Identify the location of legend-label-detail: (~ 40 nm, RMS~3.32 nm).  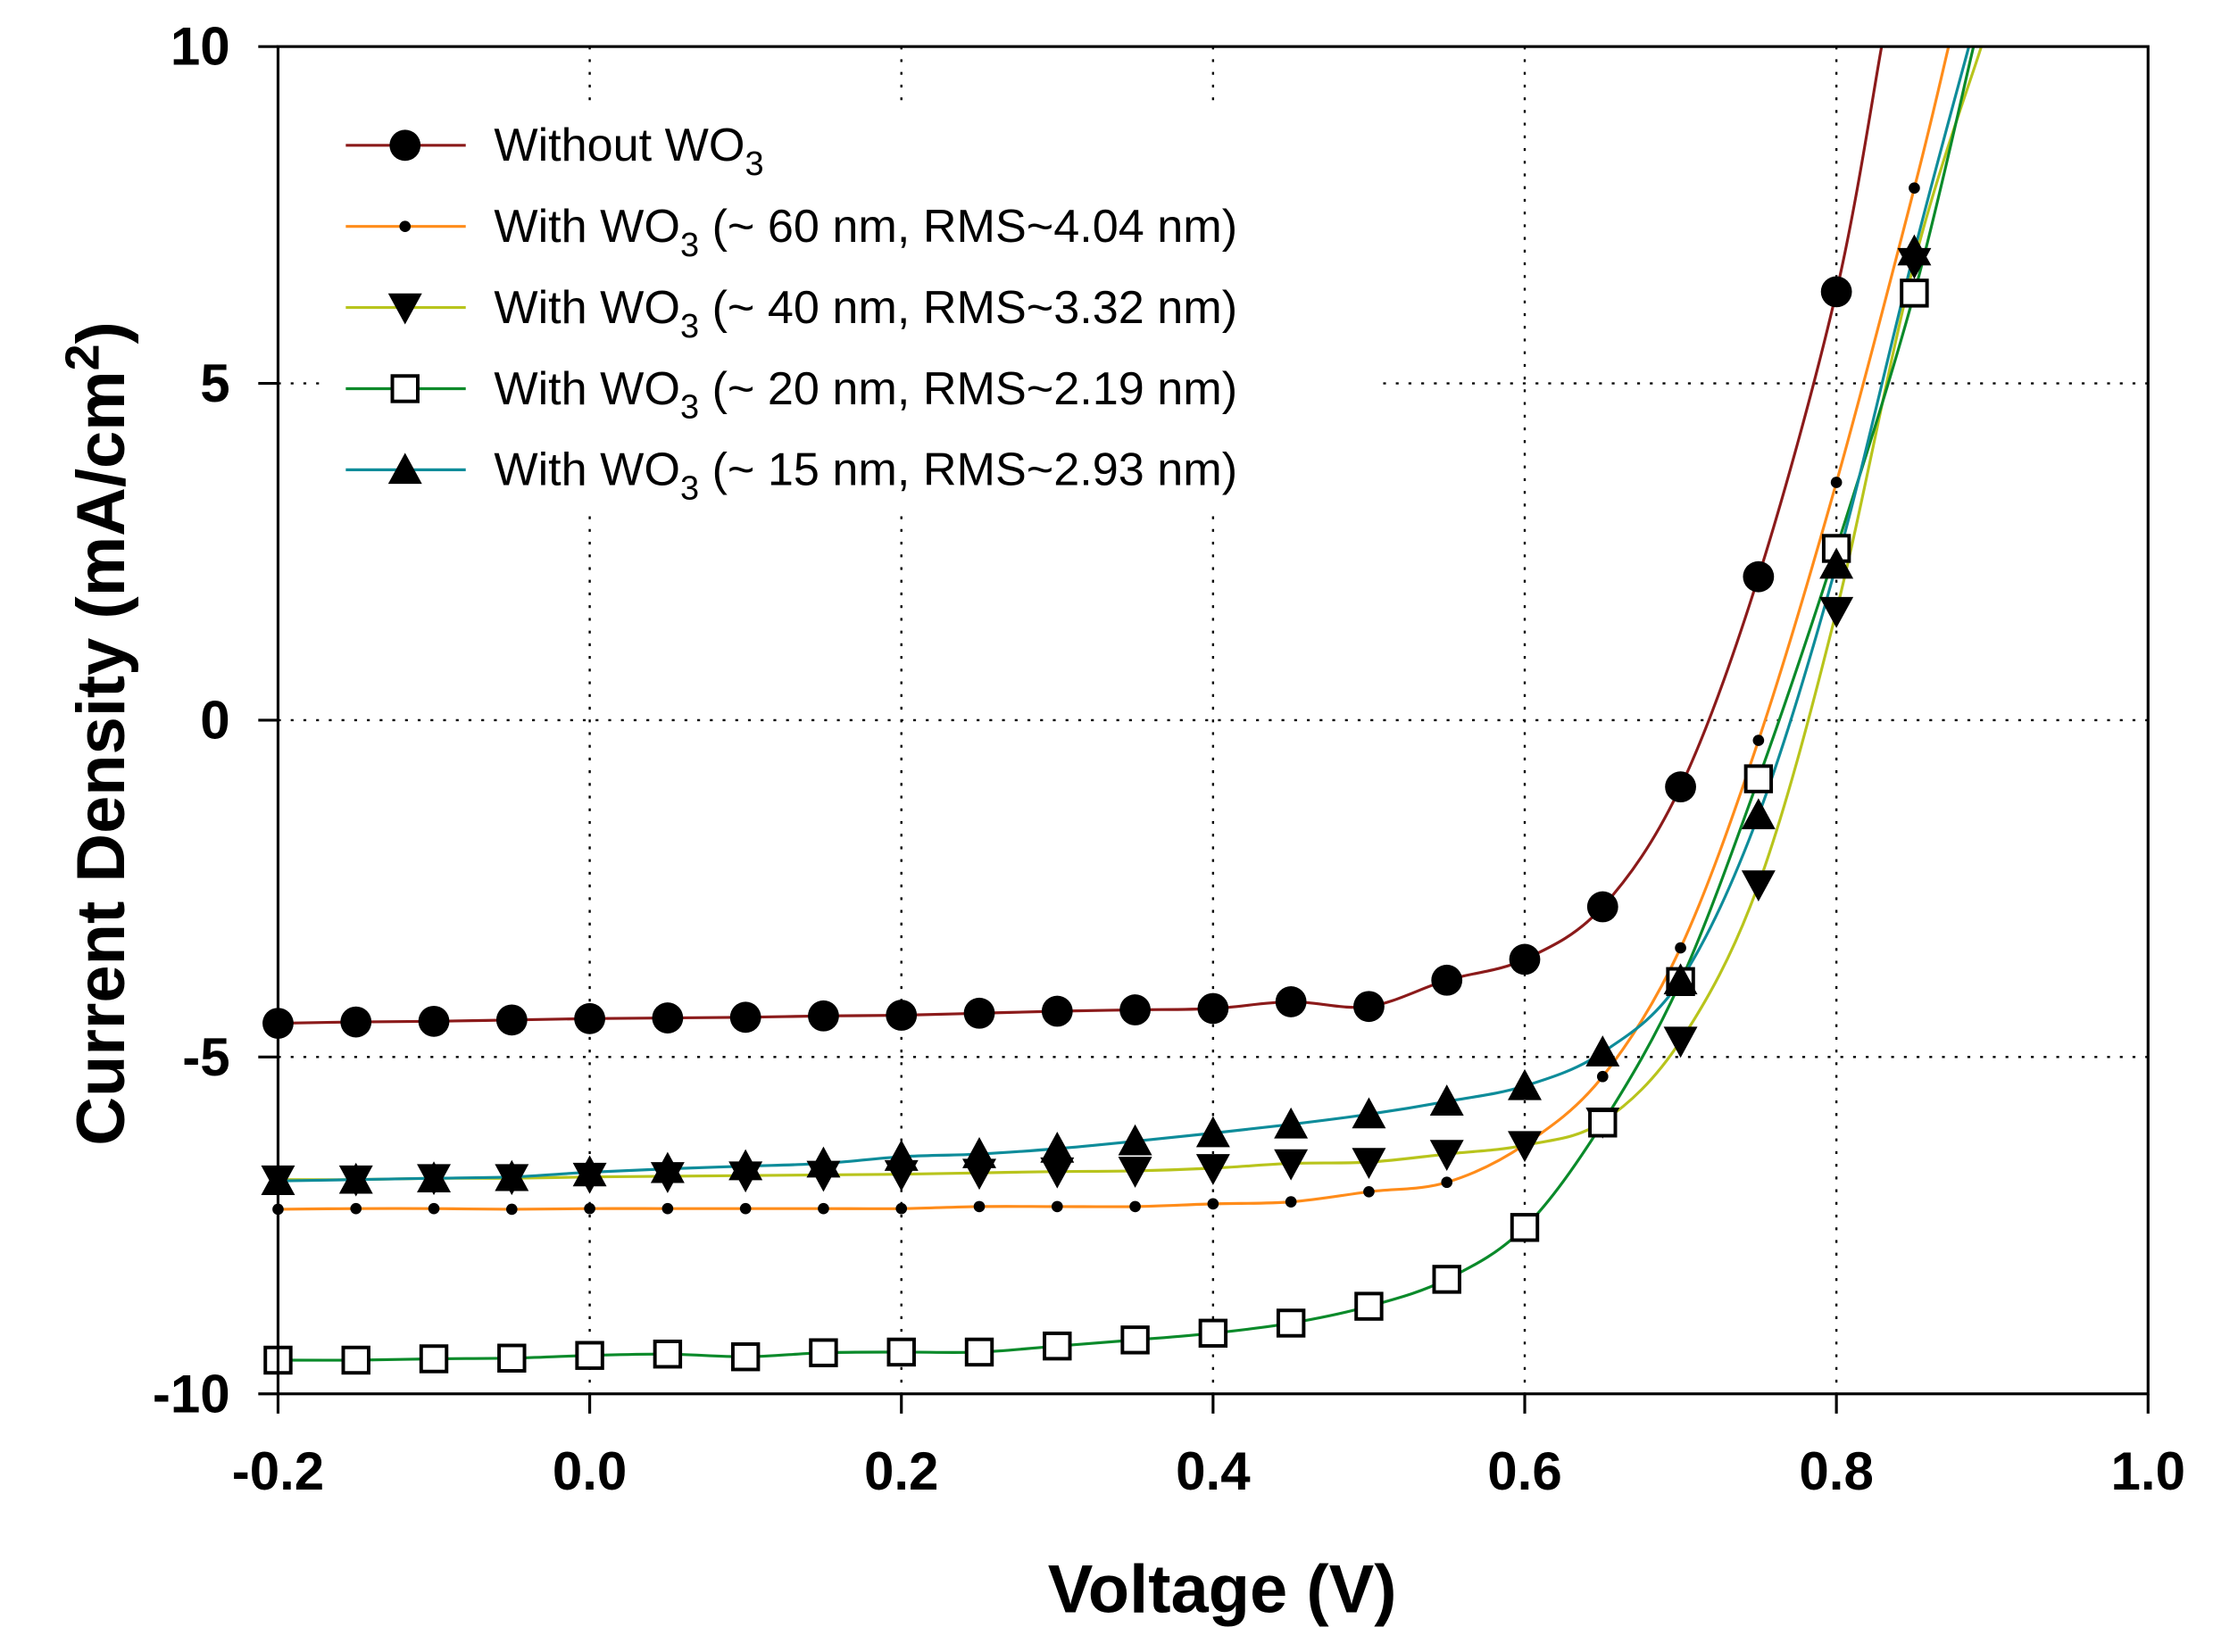
(968, 308).